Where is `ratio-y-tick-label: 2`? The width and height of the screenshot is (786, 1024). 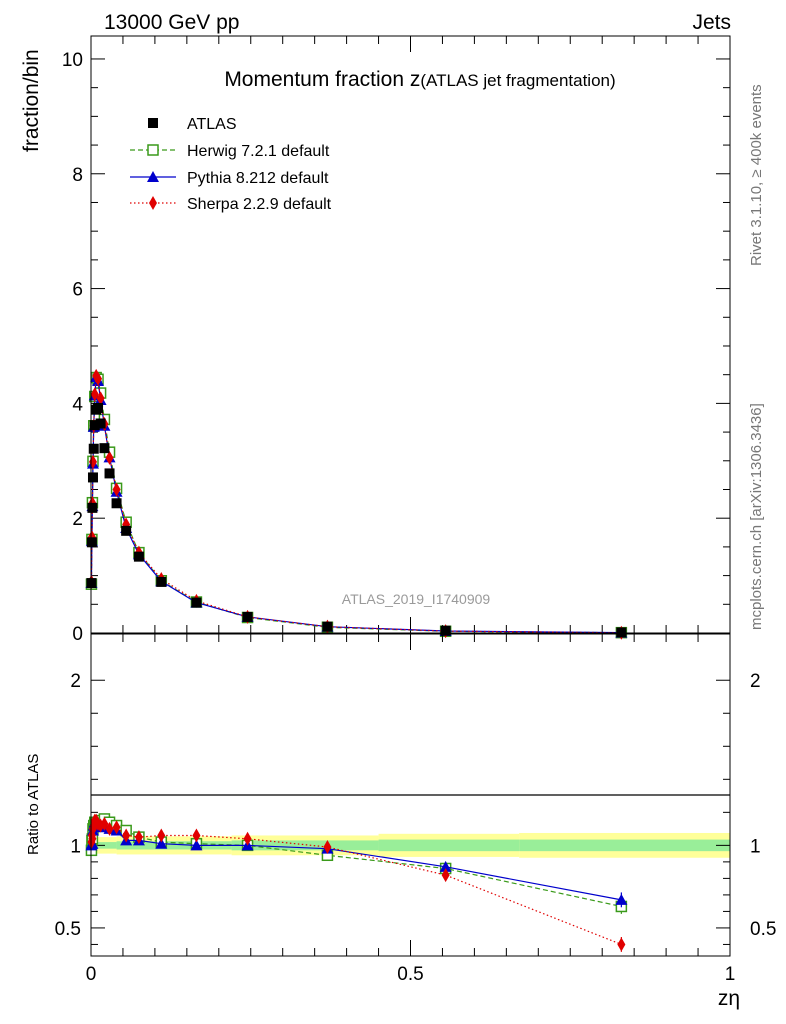 ratio-y-tick-label: 2 is located at coordinates (75, 681).